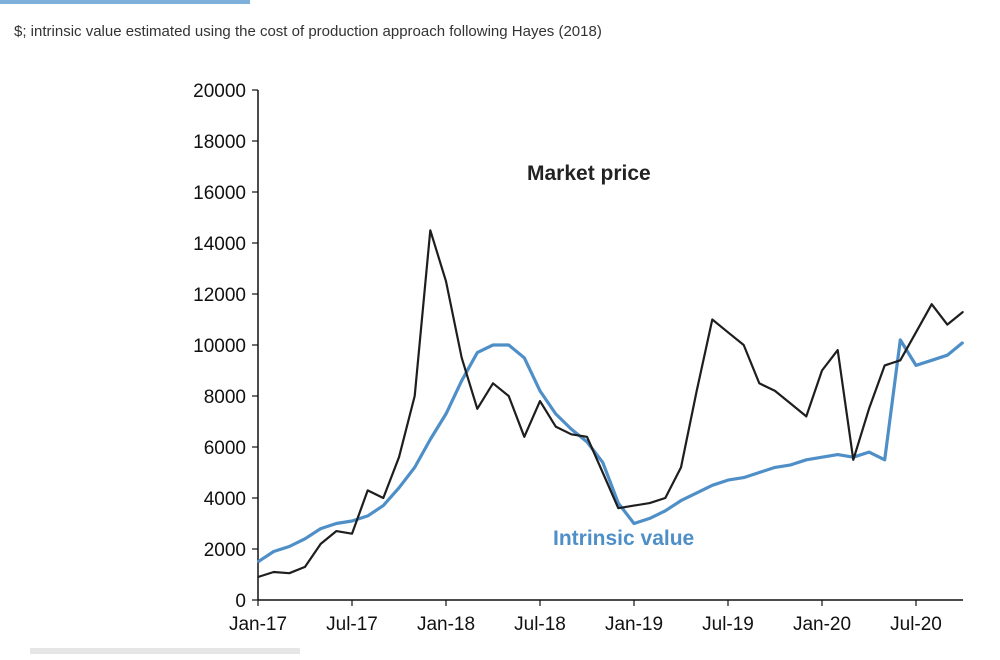  Describe the element at coordinates (240, 601) in the screenshot. I see `y-tick-label: 0` at that location.